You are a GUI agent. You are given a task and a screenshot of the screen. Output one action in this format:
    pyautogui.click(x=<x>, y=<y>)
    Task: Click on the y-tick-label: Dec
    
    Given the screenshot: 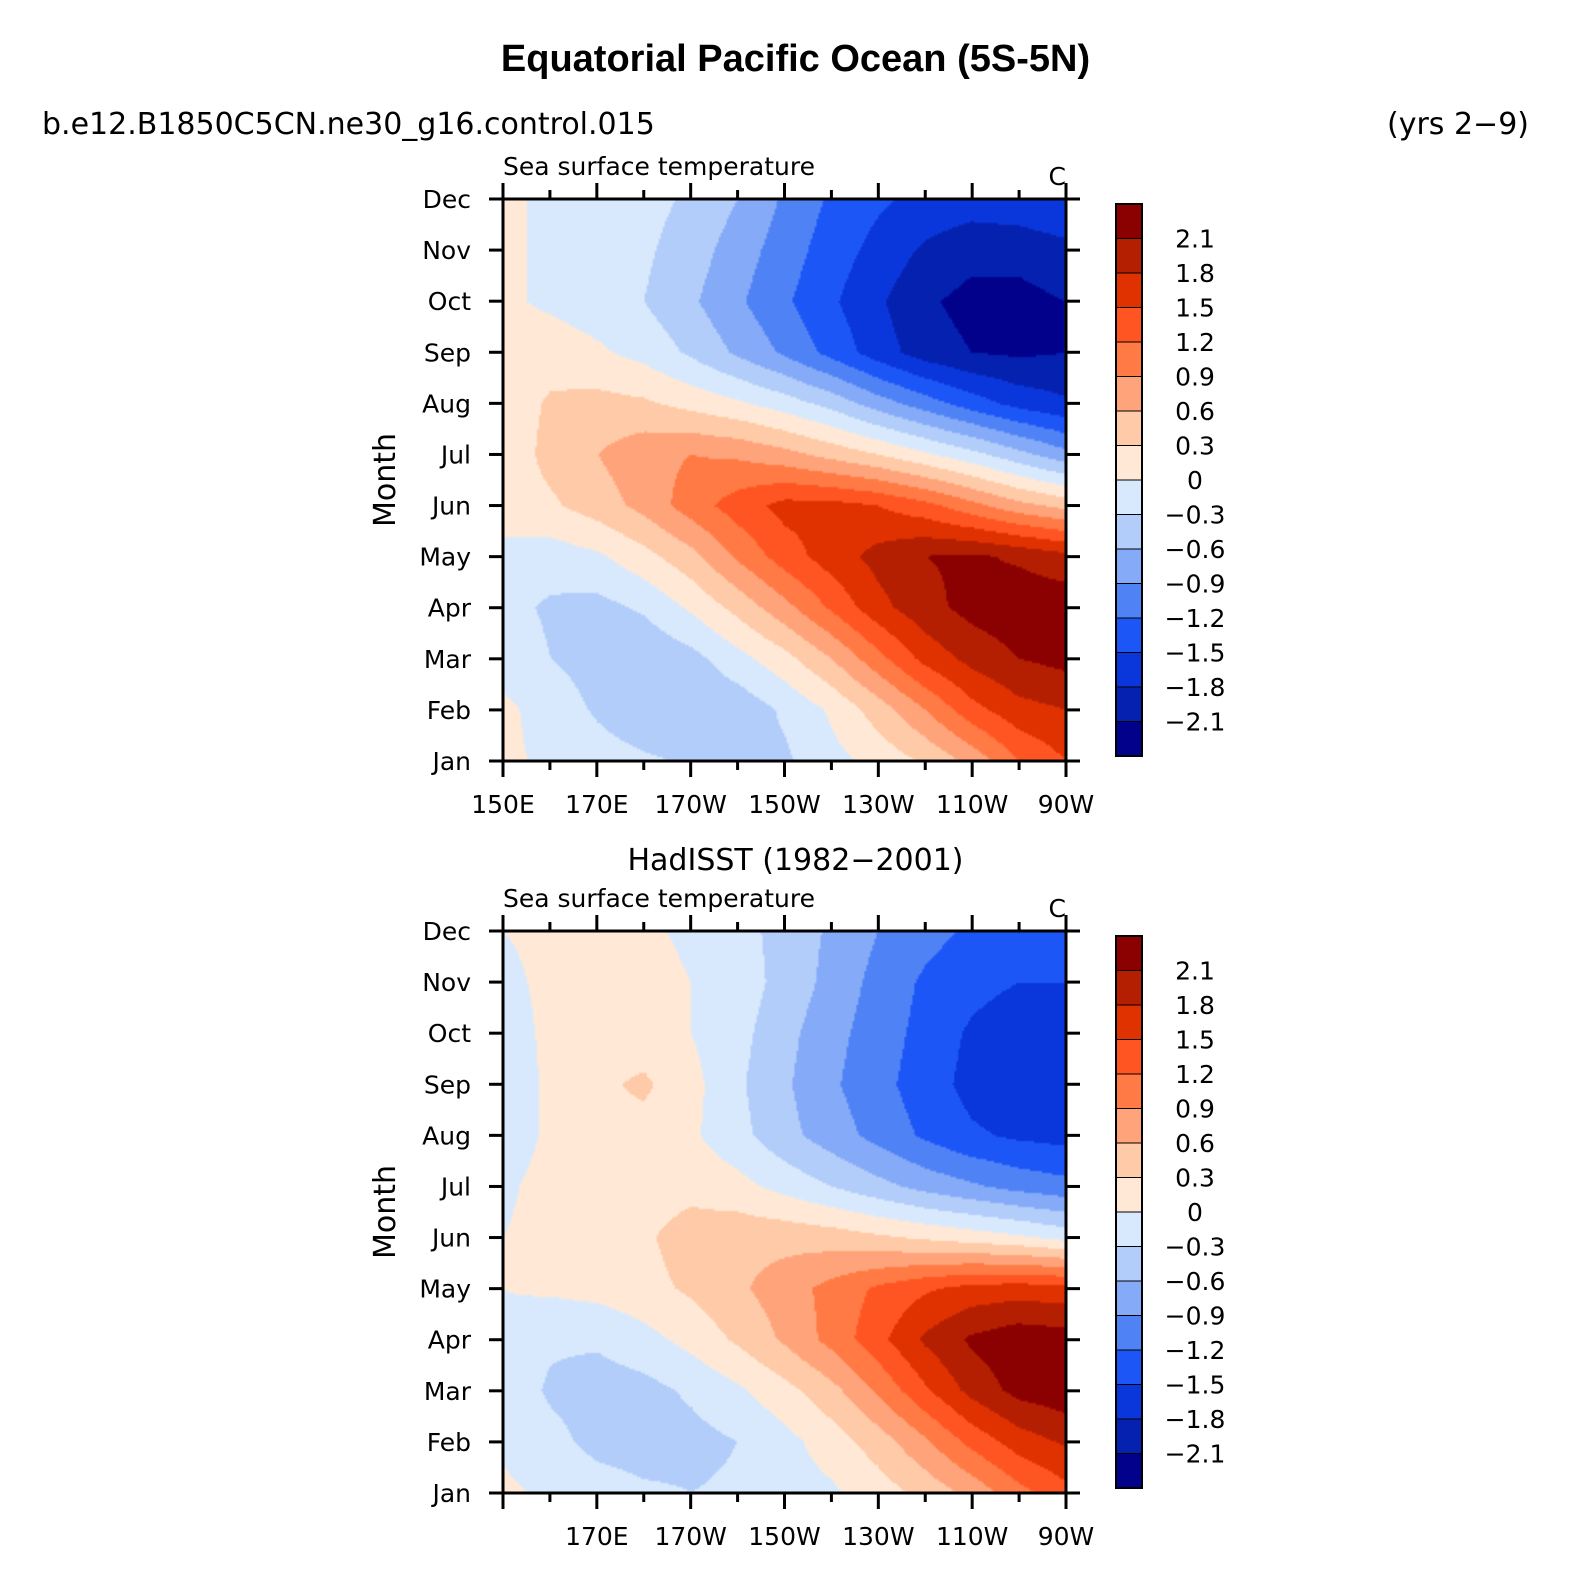 What is the action you would take?
    pyautogui.click(x=447, y=931)
    